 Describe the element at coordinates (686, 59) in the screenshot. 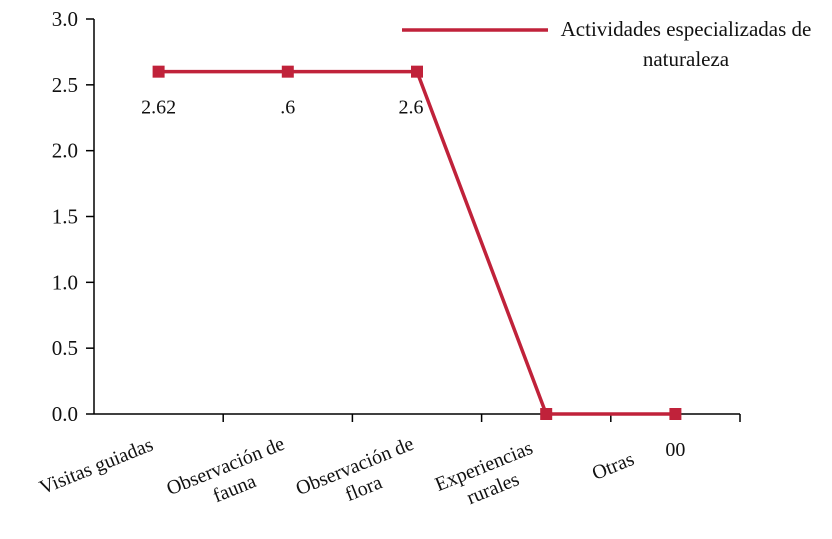

I see `legend-label: naturaleza` at that location.